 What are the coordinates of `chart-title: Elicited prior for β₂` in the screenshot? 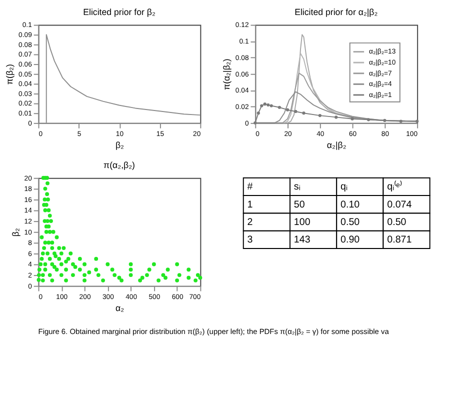 It's located at (119, 11).